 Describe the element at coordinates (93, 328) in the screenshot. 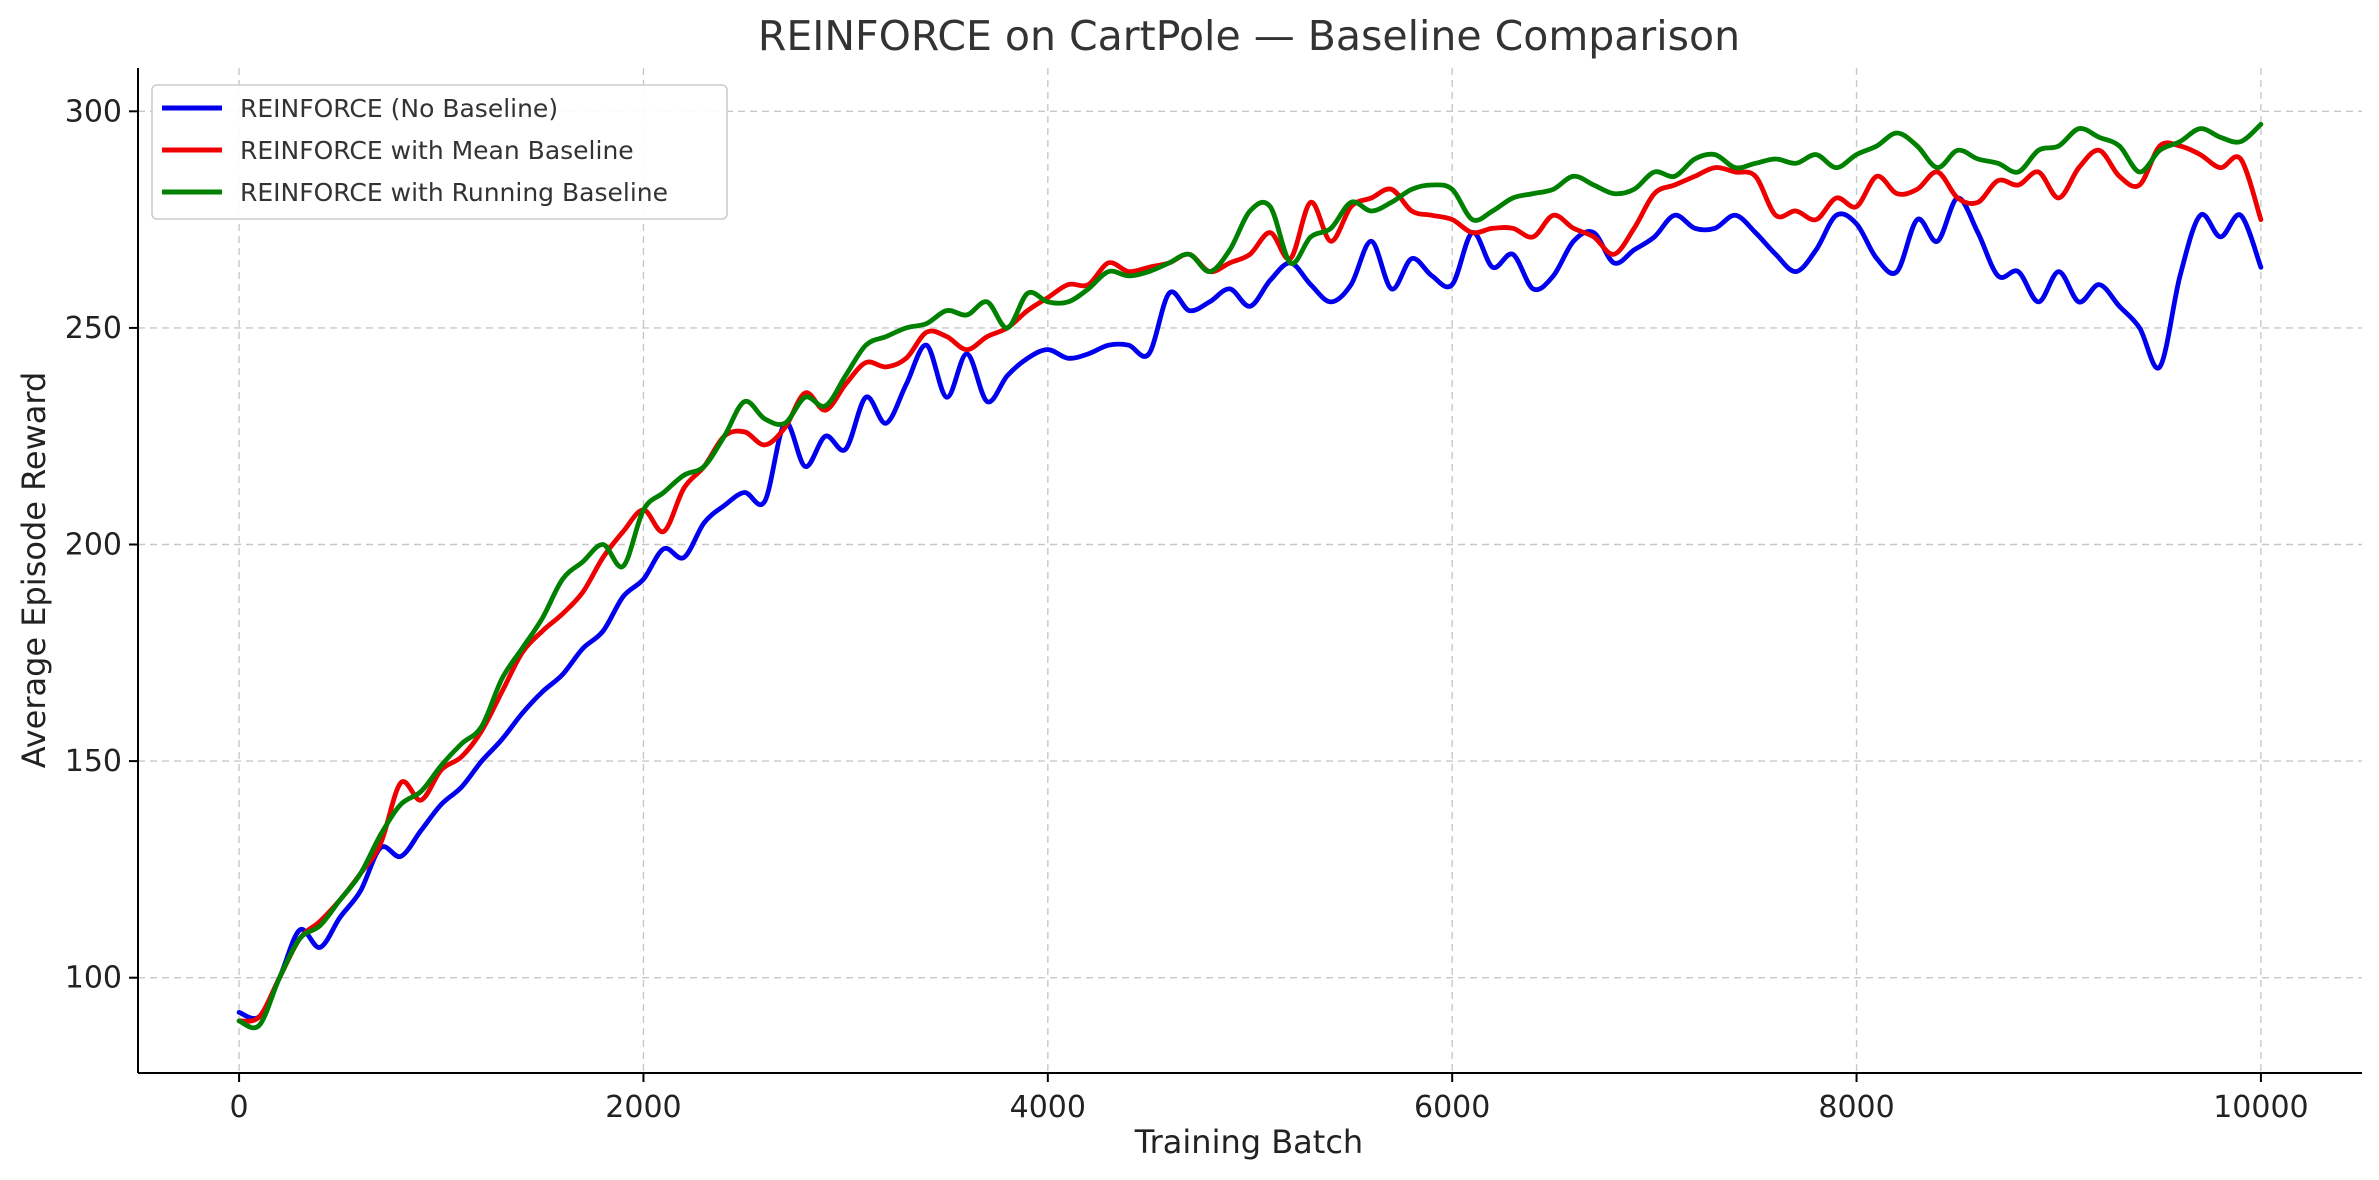

I see `y-tick-label: 250` at that location.